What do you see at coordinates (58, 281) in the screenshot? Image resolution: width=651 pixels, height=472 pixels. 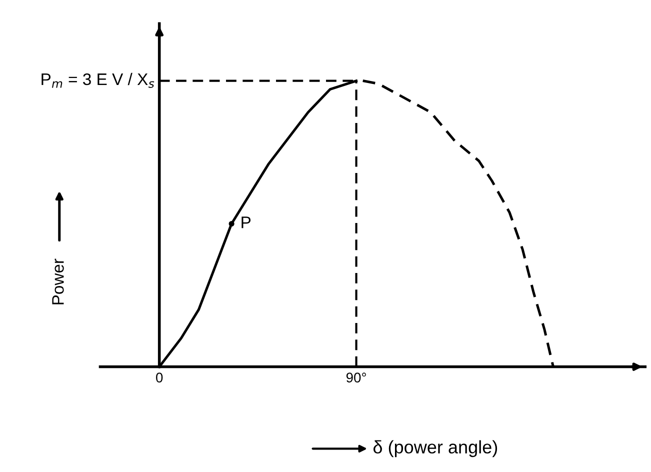 I see `y-axis-title: Power` at bounding box center [58, 281].